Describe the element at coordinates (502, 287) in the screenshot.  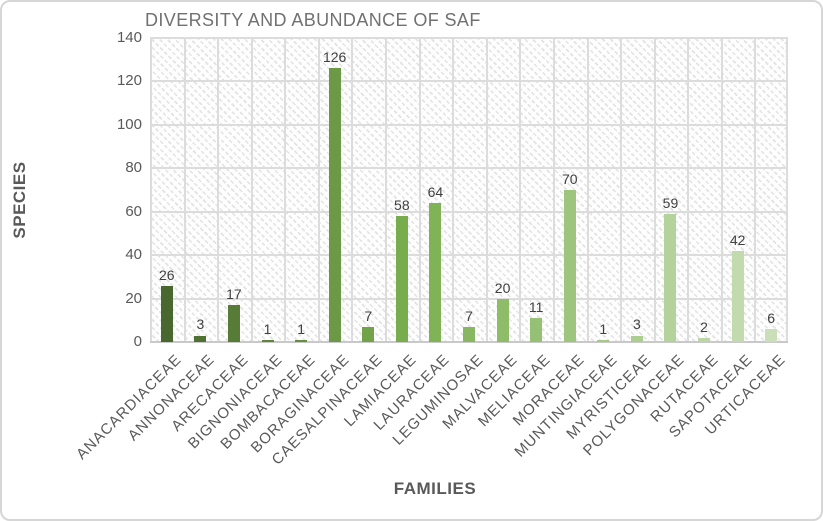
I see `bar-value-label-malvaceae: 20` at that location.